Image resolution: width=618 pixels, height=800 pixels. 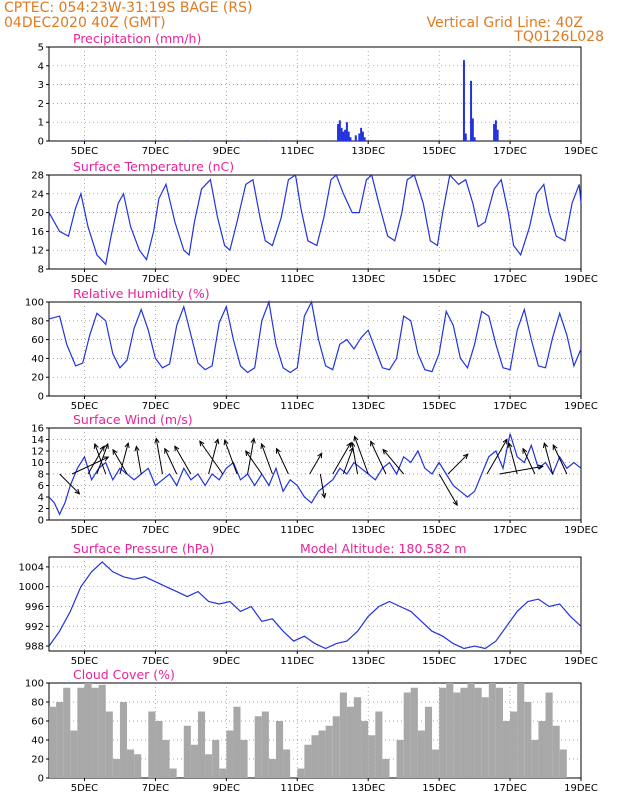 What do you see at coordinates (41, 142) in the screenshot?
I see `precipitation-ytick-label: 0` at bounding box center [41, 142].